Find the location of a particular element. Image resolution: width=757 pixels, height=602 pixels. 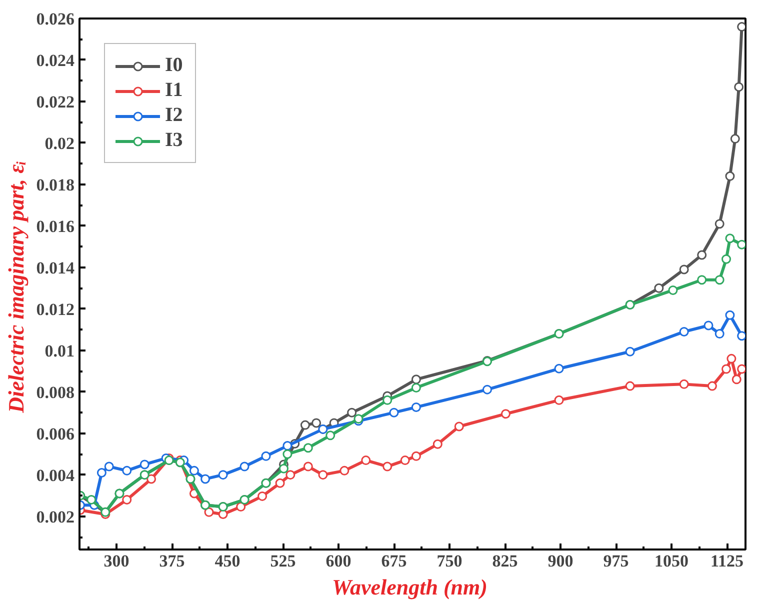

x-tick-label: 900 is located at coordinates (561, 561).